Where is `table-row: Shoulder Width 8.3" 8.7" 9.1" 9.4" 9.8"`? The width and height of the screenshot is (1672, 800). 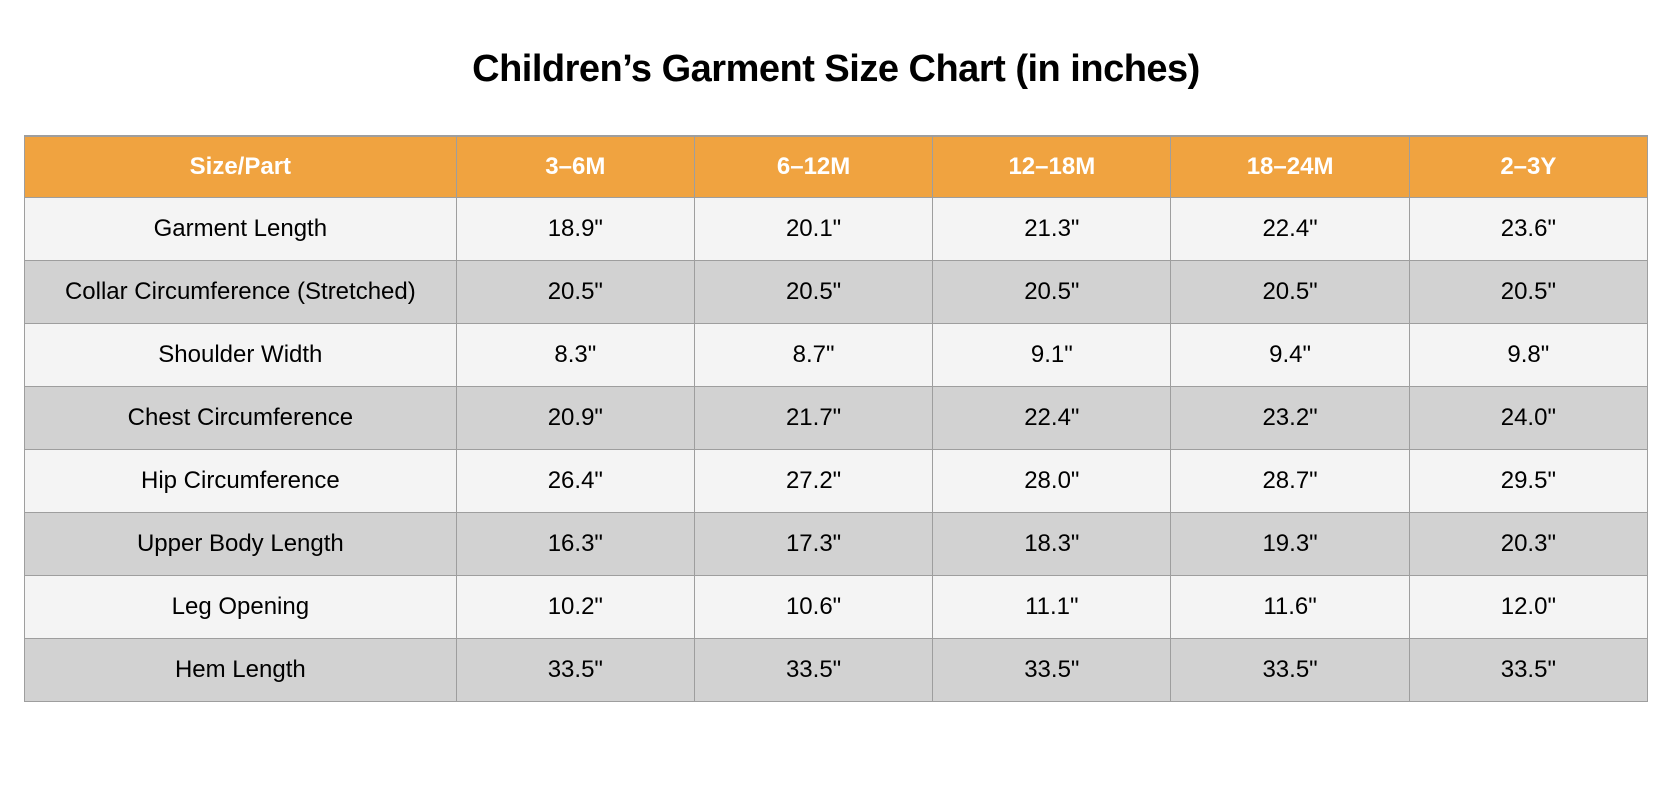
table-row: Shoulder Width 8.3" 8.7" 9.1" 9.4" 9.8" is located at coordinates (836, 354).